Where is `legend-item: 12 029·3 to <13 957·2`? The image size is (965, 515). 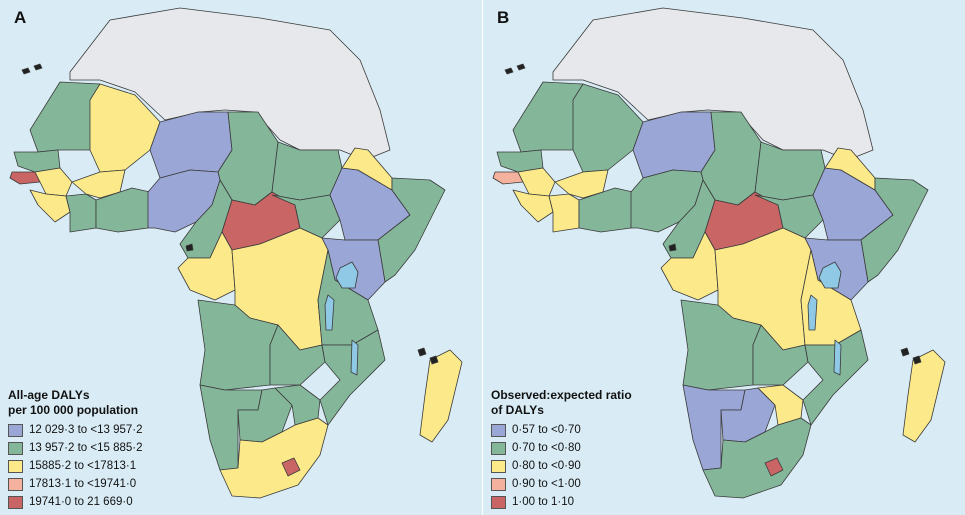
legend-item: 12 029·3 to <13 957·2 is located at coordinates (75, 430).